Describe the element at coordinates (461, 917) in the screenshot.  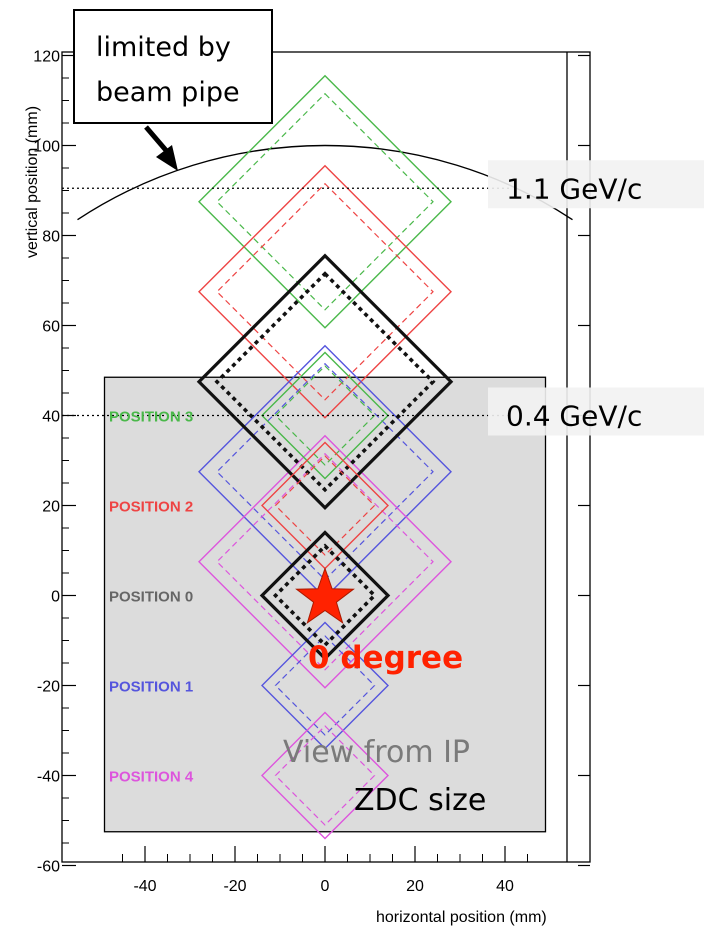
I see `x-axis-title: horizontal position (mm)` at that location.